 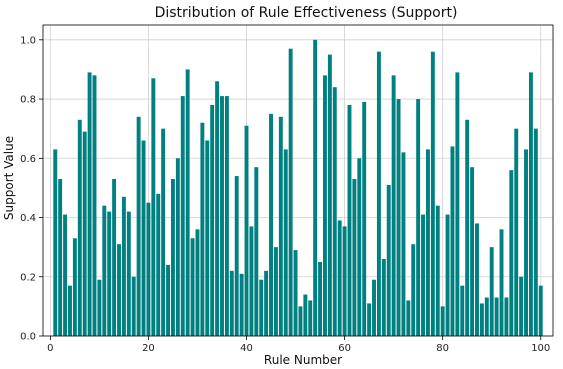 What do you see at coordinates (28, 159) in the screenshot?
I see `y-tick-label-3: 0.6` at bounding box center [28, 159].